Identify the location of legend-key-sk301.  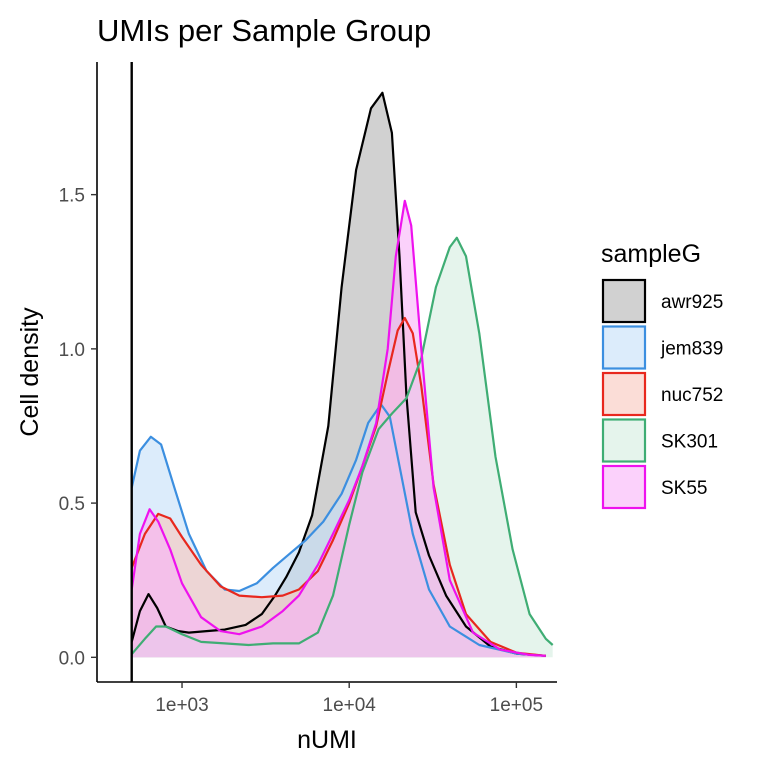
(624, 440).